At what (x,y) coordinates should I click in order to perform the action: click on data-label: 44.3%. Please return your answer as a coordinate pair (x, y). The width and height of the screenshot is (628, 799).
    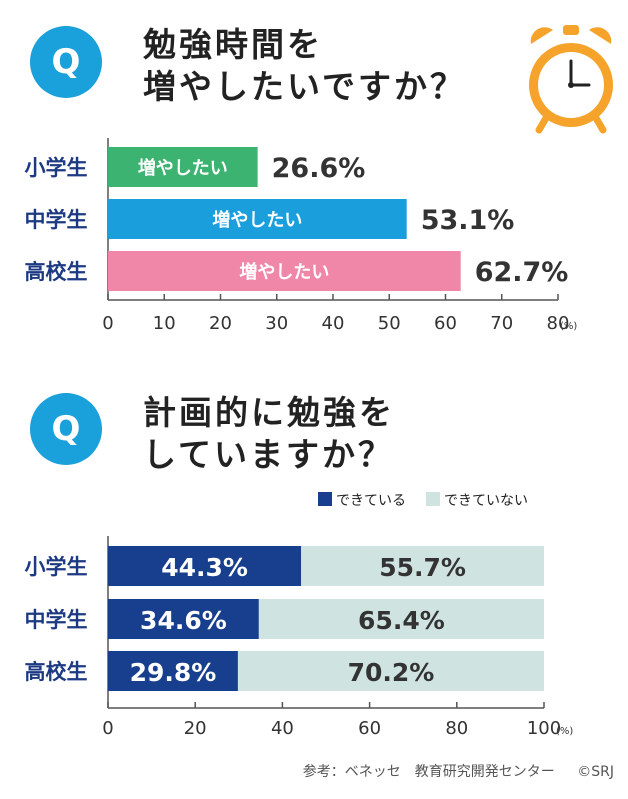
    Looking at the image, I should click on (204, 567).